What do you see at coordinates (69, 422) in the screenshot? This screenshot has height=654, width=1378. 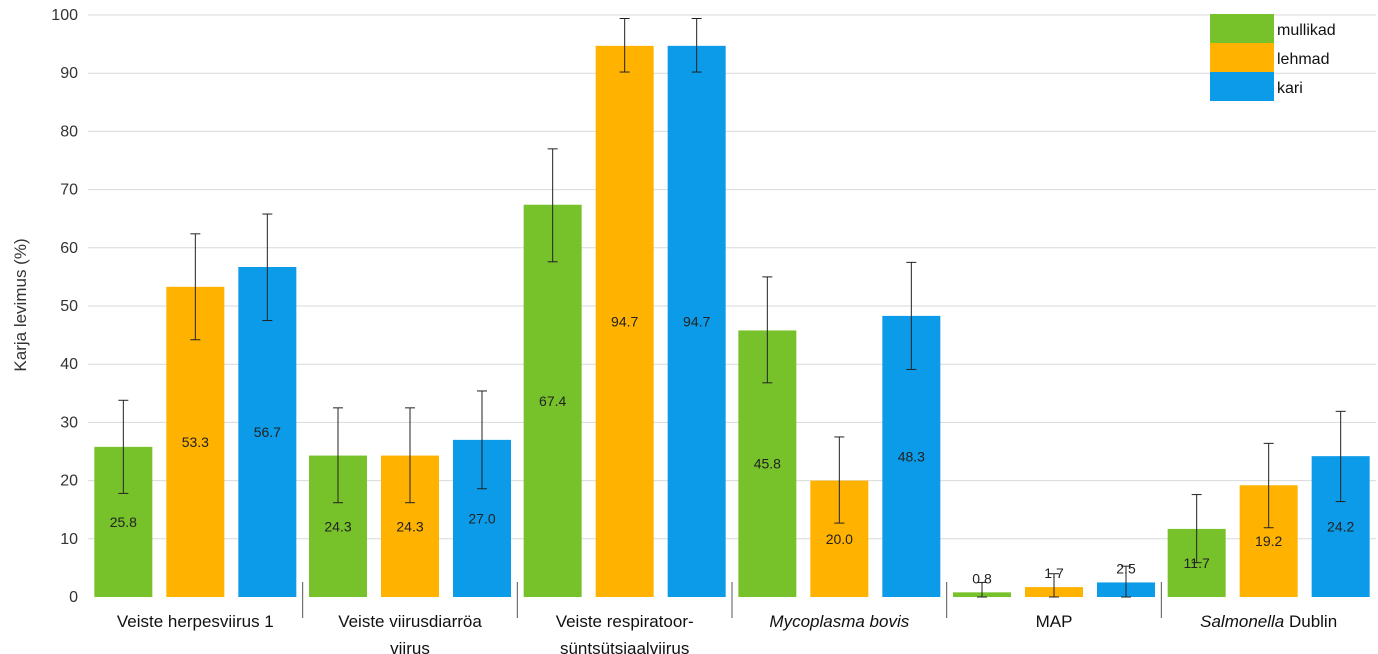 I see `y-tick-label: 30` at bounding box center [69, 422].